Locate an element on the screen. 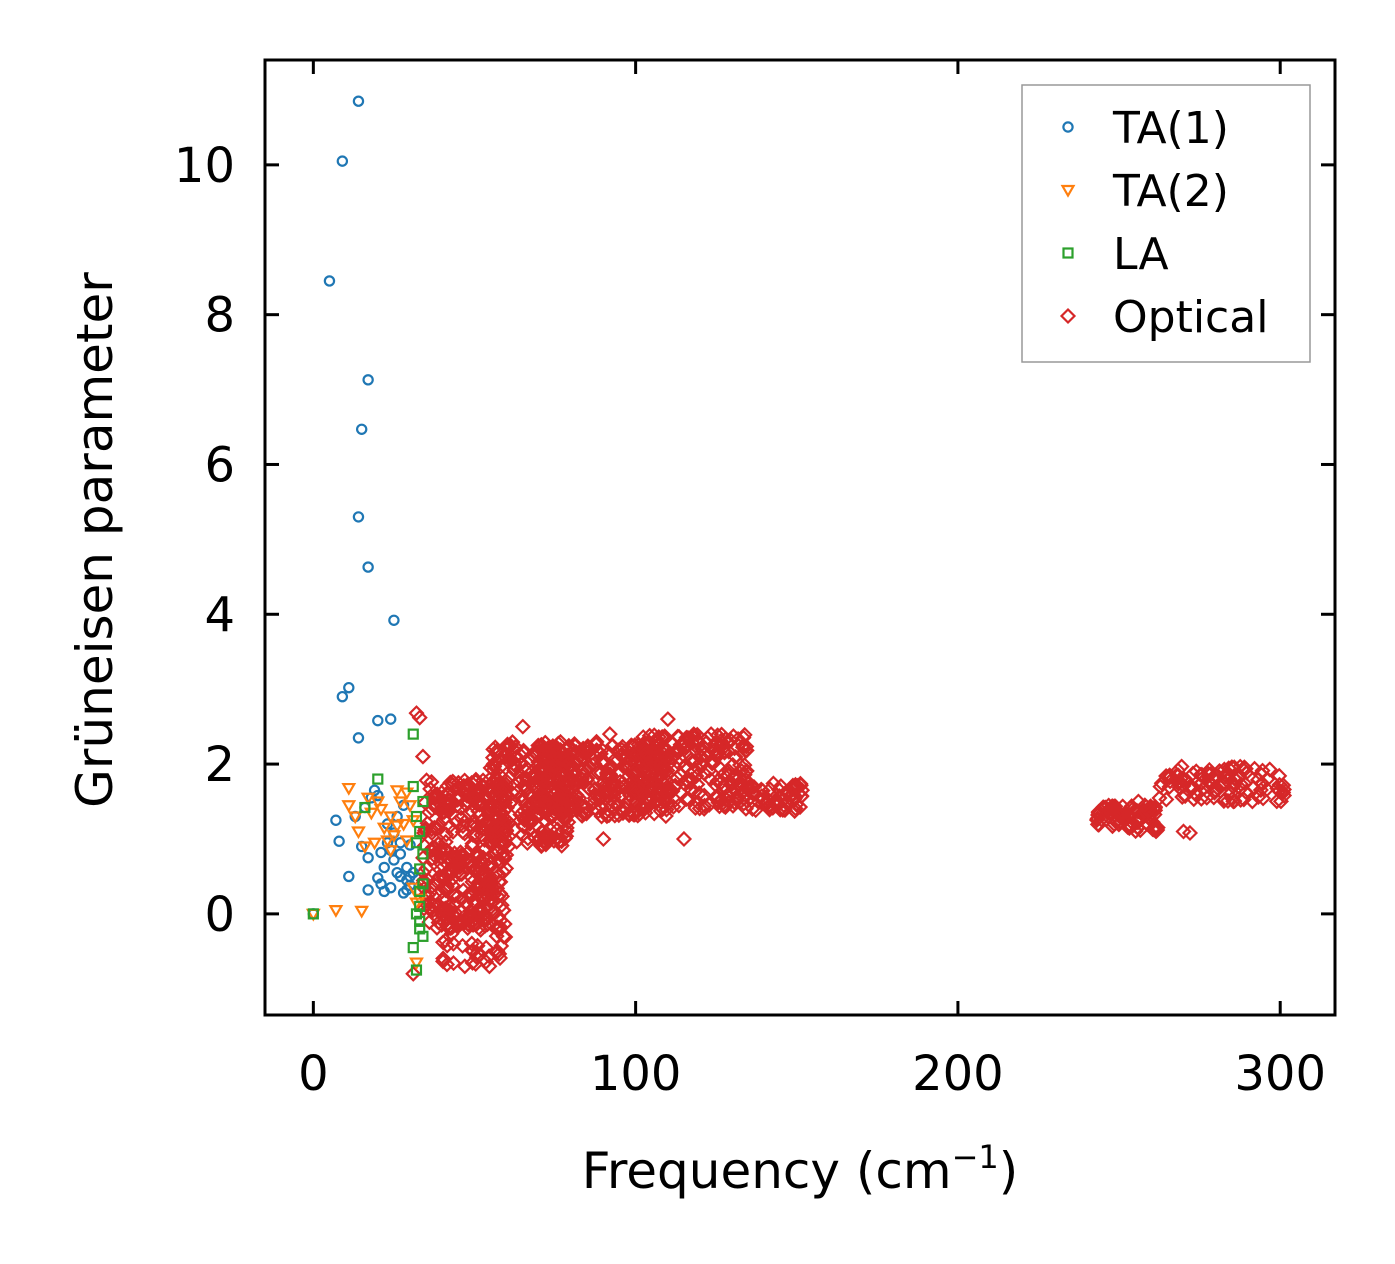 The height and width of the screenshot is (1264, 1395). x-axis-label-superscript: −1 is located at coordinates (975, 1157).